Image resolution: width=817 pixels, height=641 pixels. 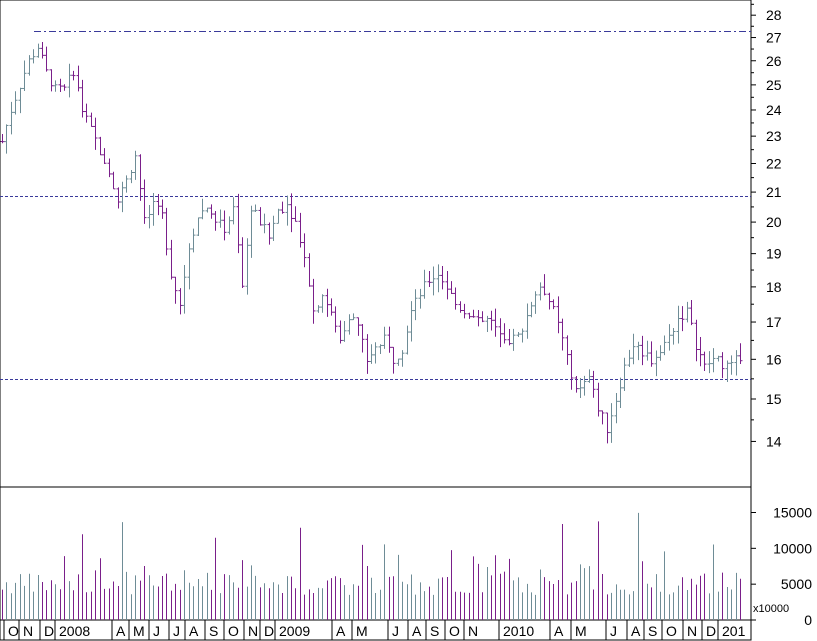 What do you see at coordinates (774, 322) in the screenshot?
I see `price-tick-label: 17` at bounding box center [774, 322].